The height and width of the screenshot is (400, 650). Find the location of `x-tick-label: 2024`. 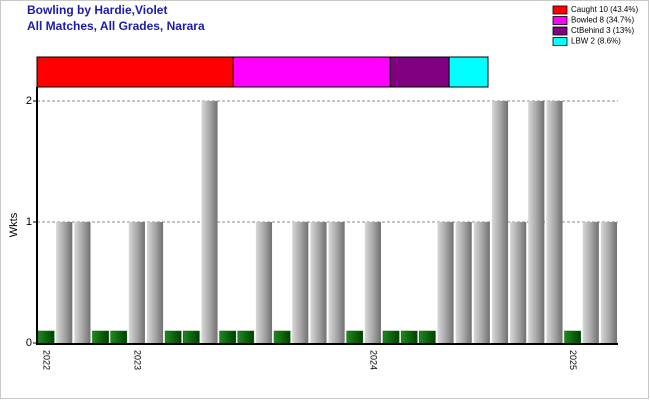

x-tick-label: 2024 is located at coordinates (374, 360).